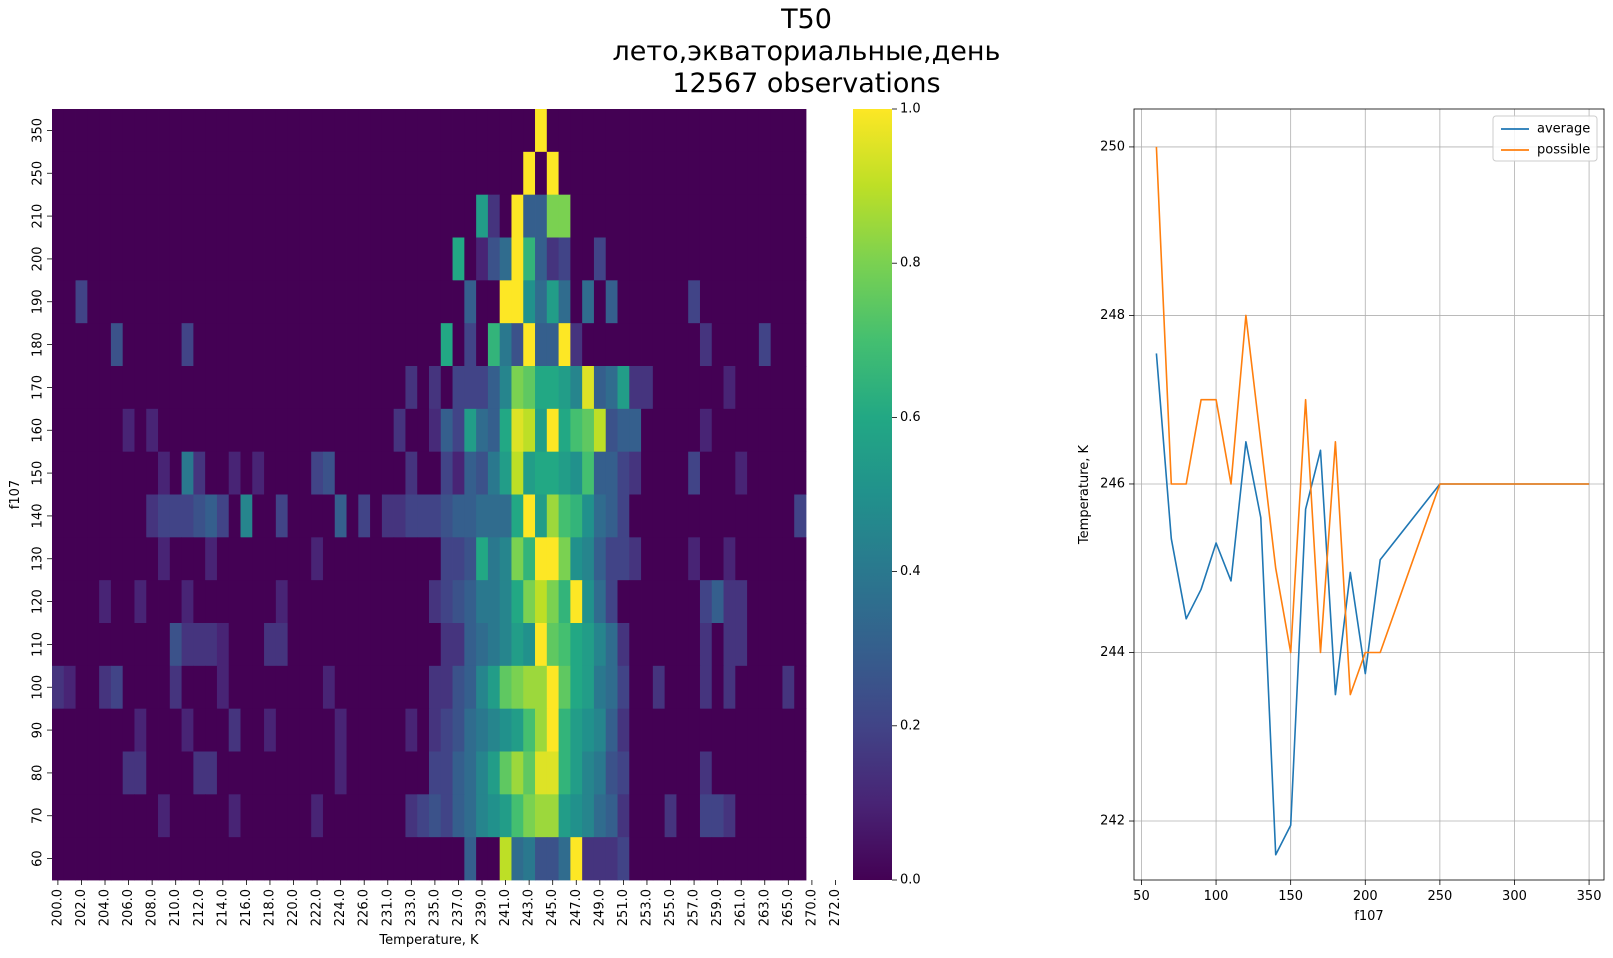  Describe the element at coordinates (887, 495) in the screenshot. I see `colorbar: 0.0 0.2 0.4 0.6 0.8 1.0` at that location.